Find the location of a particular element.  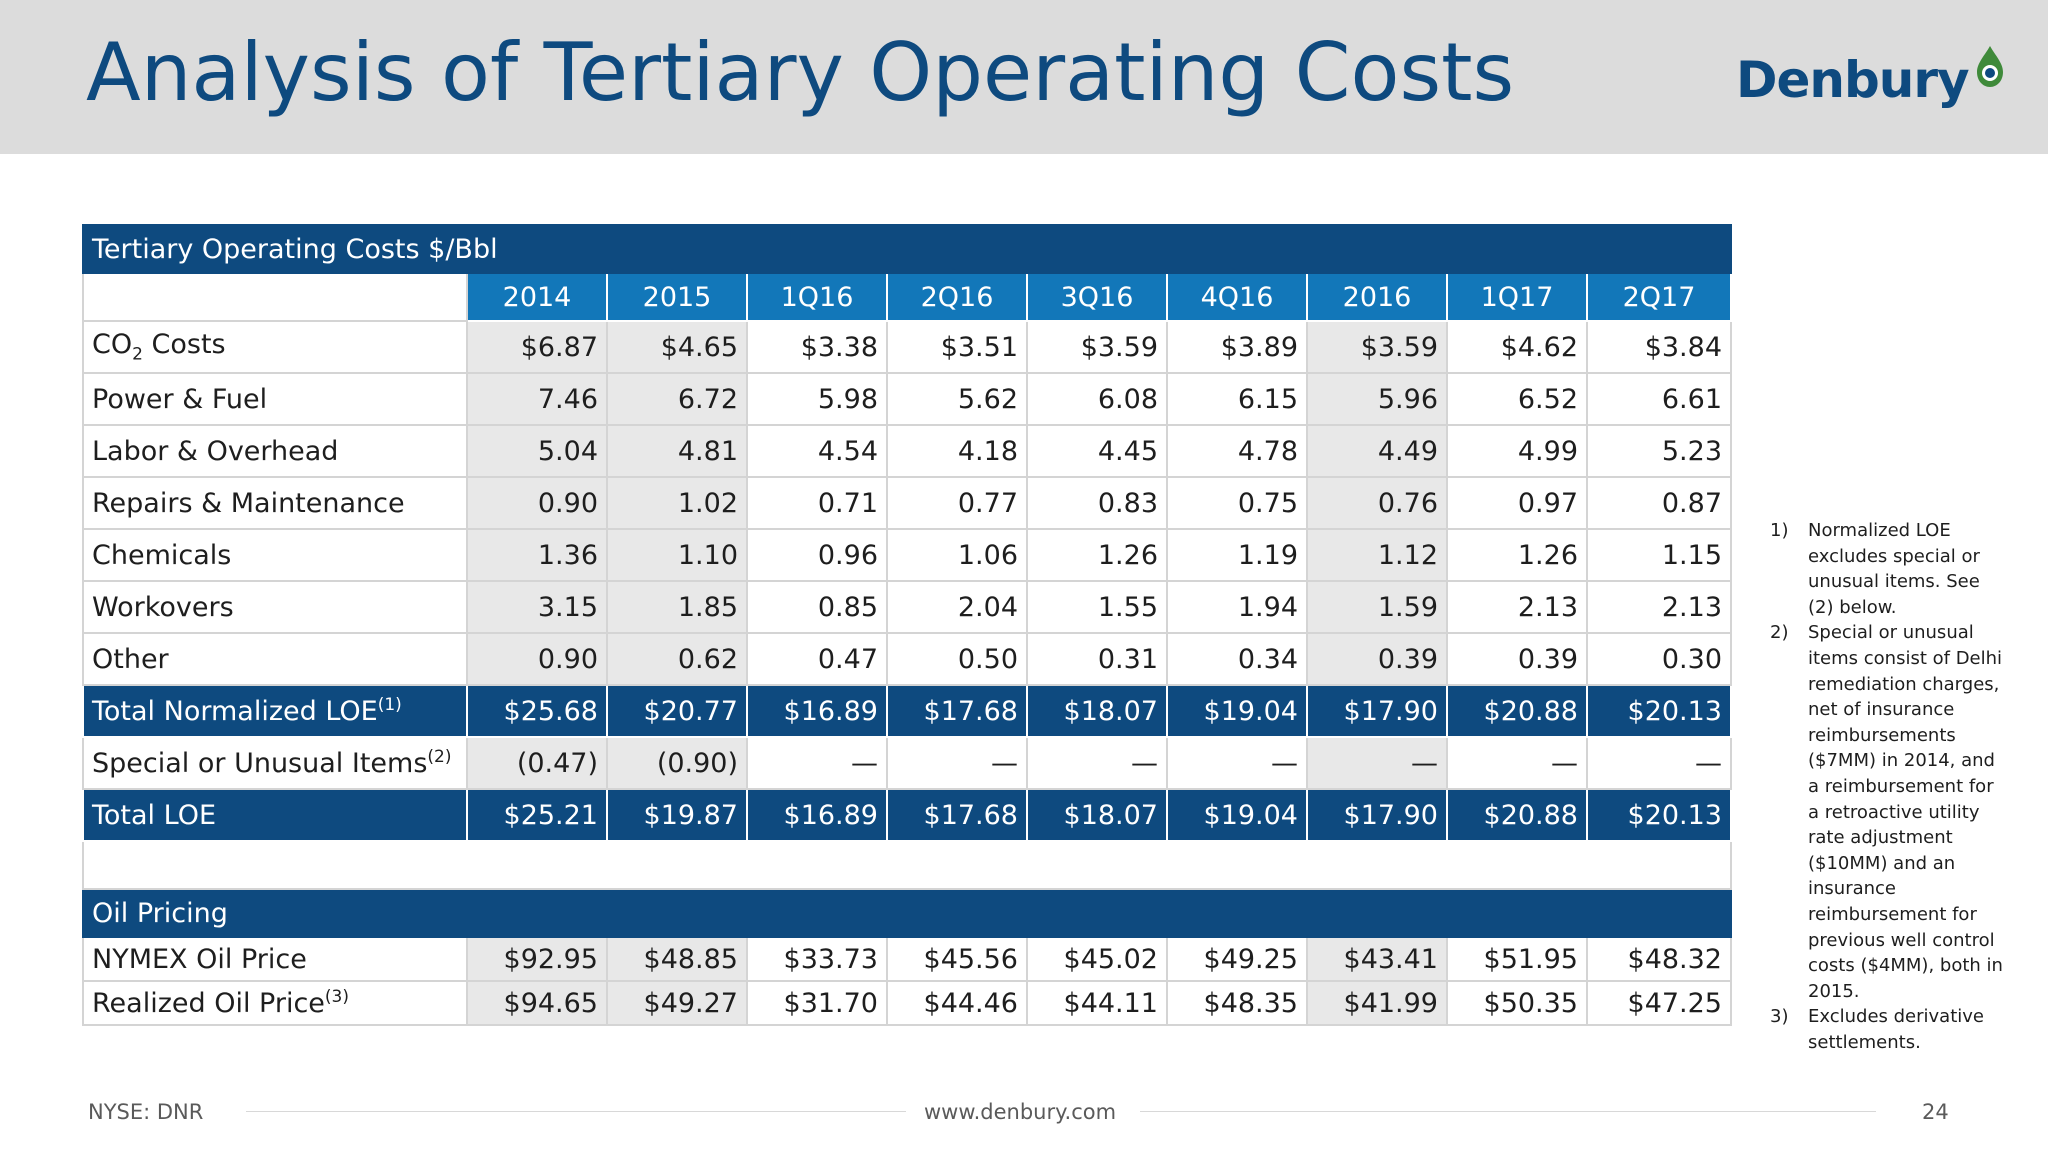

table-cell: 4.49 is located at coordinates (1377, 451).